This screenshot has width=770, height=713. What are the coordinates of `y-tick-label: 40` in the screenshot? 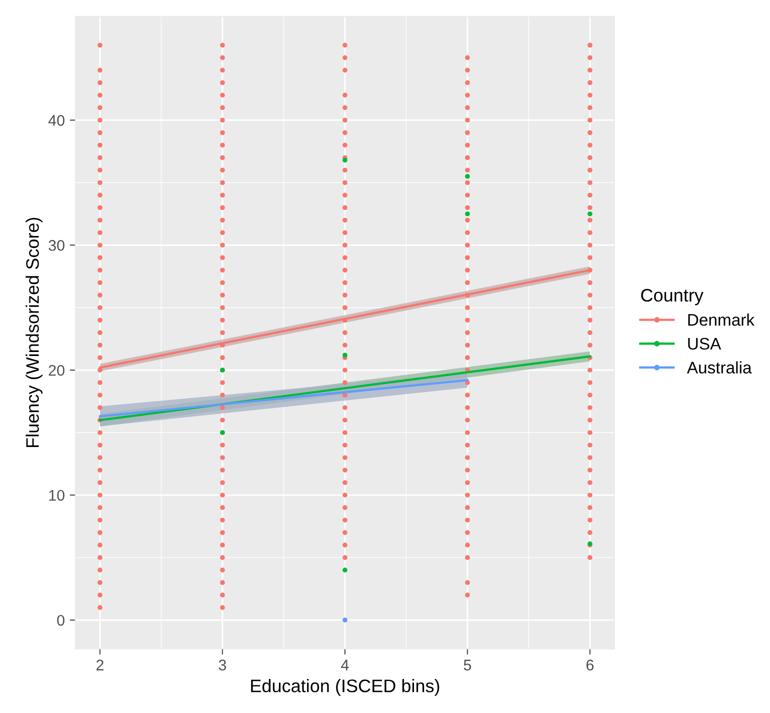 It's located at (56, 120).